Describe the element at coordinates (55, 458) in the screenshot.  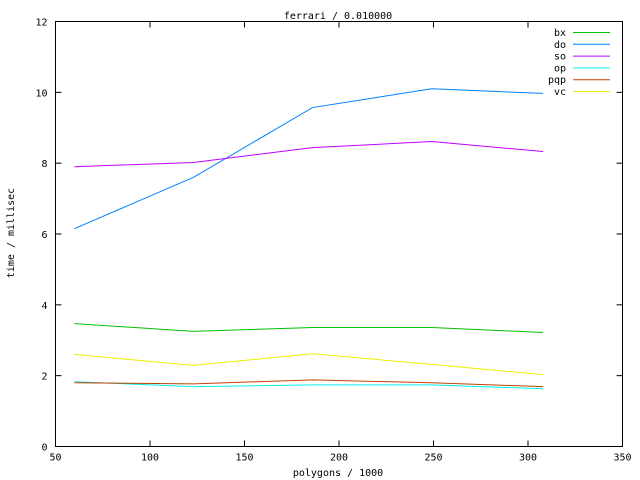
I see `x-tick-label: 50` at that location.